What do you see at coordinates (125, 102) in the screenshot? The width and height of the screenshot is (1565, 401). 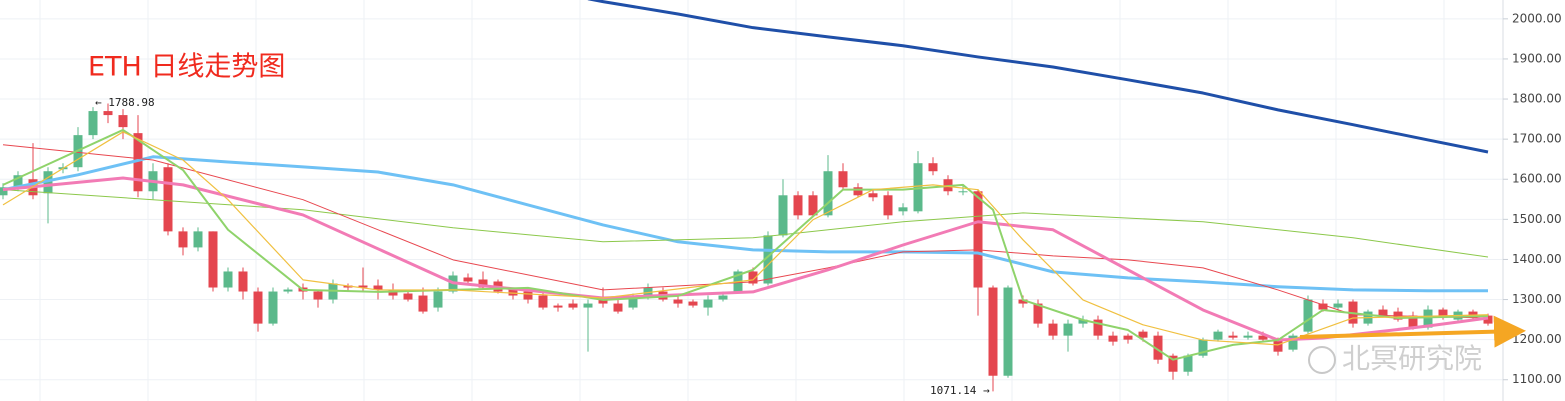 I see `high-annotation: ← 1788.98` at bounding box center [125, 102].